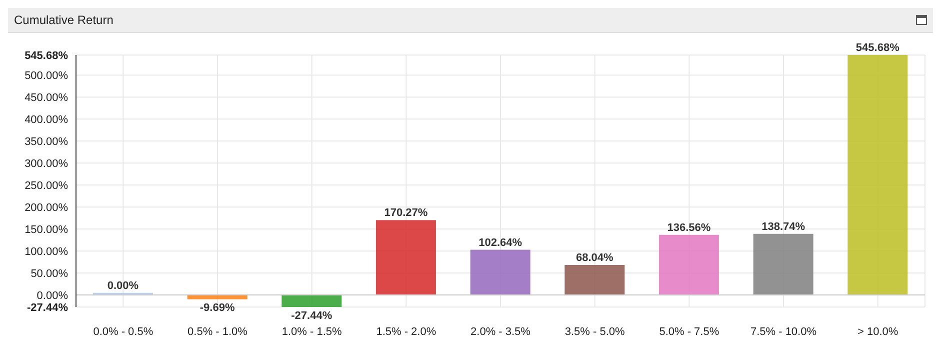 This screenshot has width=941, height=348. I want to click on data-label: 136.56%, so click(689, 228).